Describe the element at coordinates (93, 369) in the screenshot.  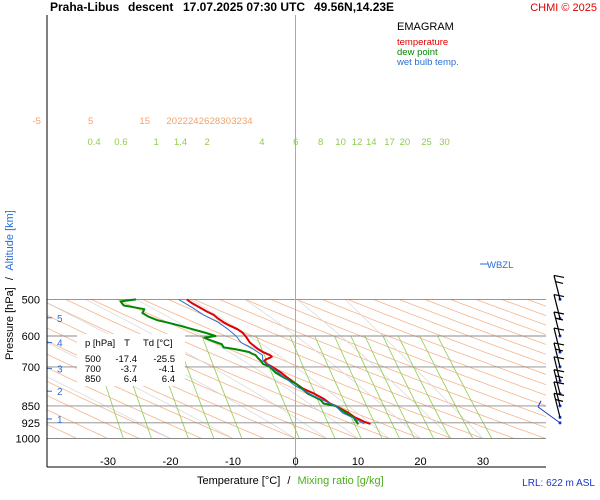
I see `table-cell: 700` at that location.